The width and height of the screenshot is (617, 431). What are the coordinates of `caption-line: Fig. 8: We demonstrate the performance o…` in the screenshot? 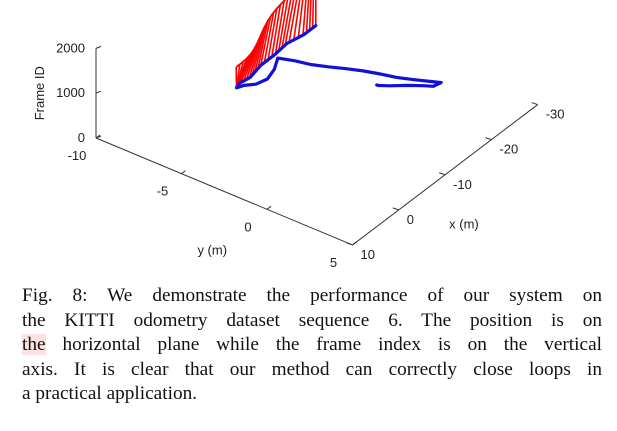 It's located at (312, 295).